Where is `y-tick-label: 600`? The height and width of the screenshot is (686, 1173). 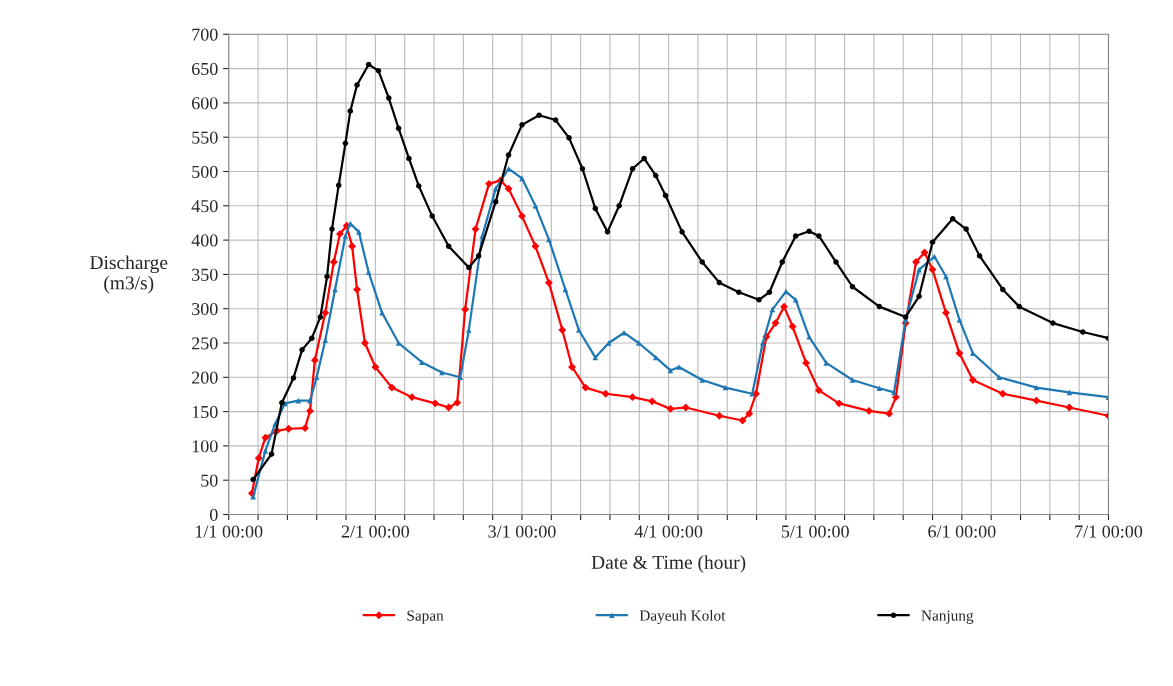
y-tick-label: 600 is located at coordinates (205, 103).